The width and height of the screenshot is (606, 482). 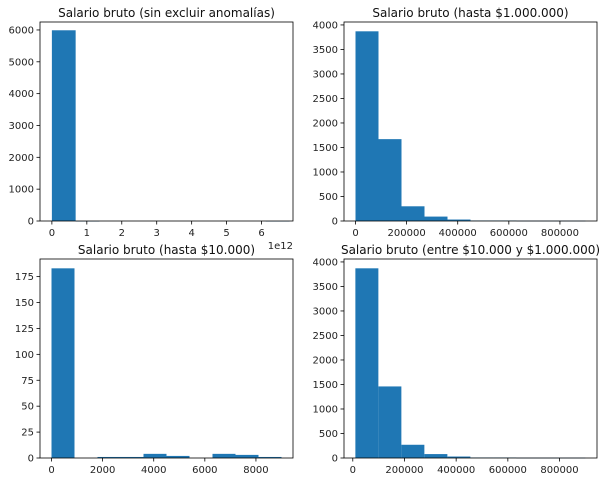 What do you see at coordinates (27, 381) in the screenshot?
I see `y-tick-label: 75` at bounding box center [27, 381].